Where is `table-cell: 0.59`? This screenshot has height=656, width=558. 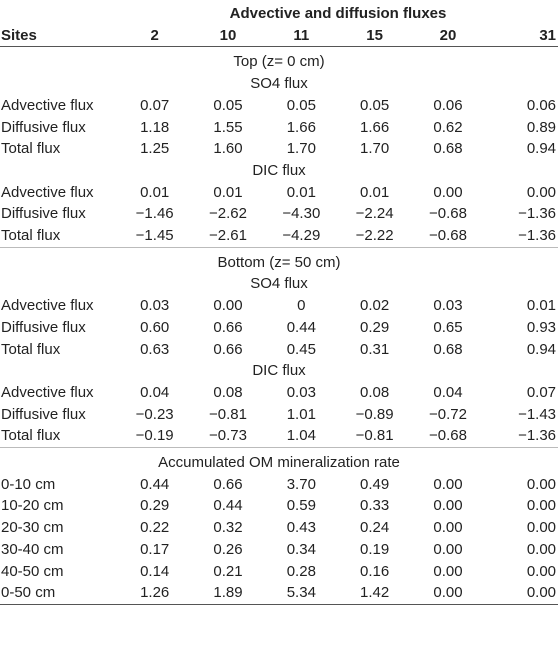
table-cell: 0.59 is located at coordinates (301, 506).